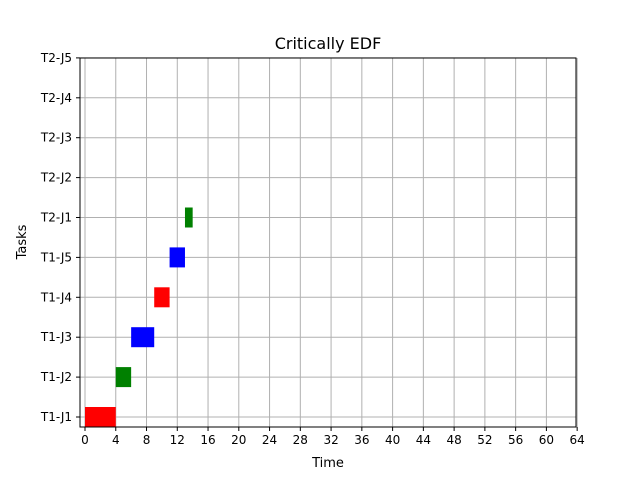  I want to click on x-tick-label: 8, so click(147, 440).